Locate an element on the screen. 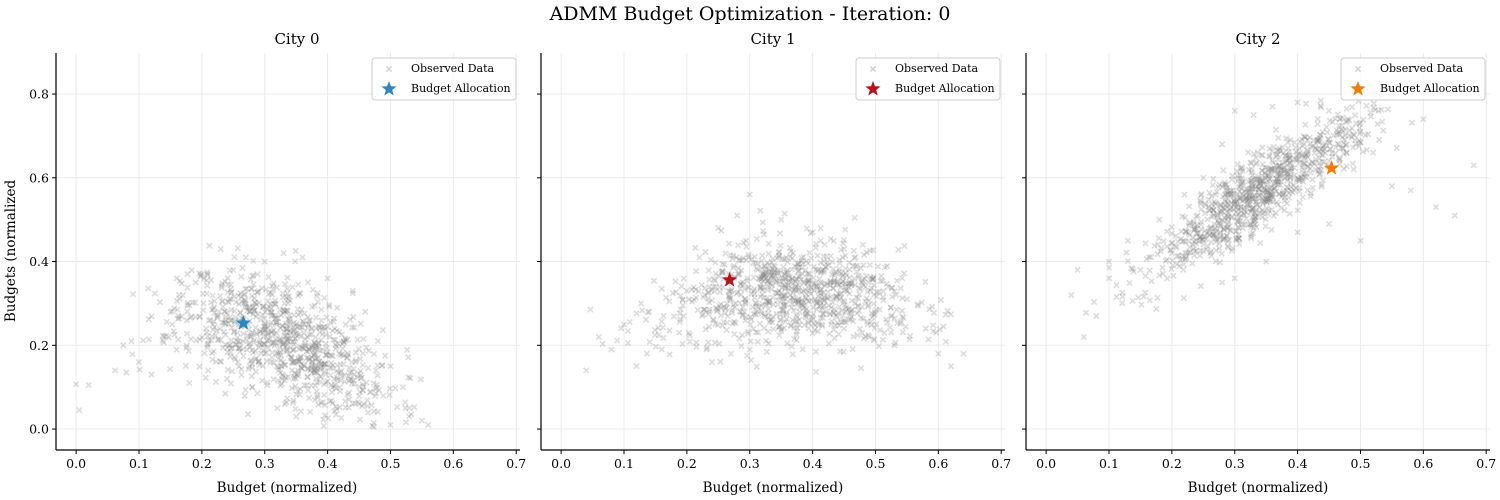 The height and width of the screenshot is (500, 1500). legend-allocation-label: Budget Allocation is located at coordinates (945, 88).